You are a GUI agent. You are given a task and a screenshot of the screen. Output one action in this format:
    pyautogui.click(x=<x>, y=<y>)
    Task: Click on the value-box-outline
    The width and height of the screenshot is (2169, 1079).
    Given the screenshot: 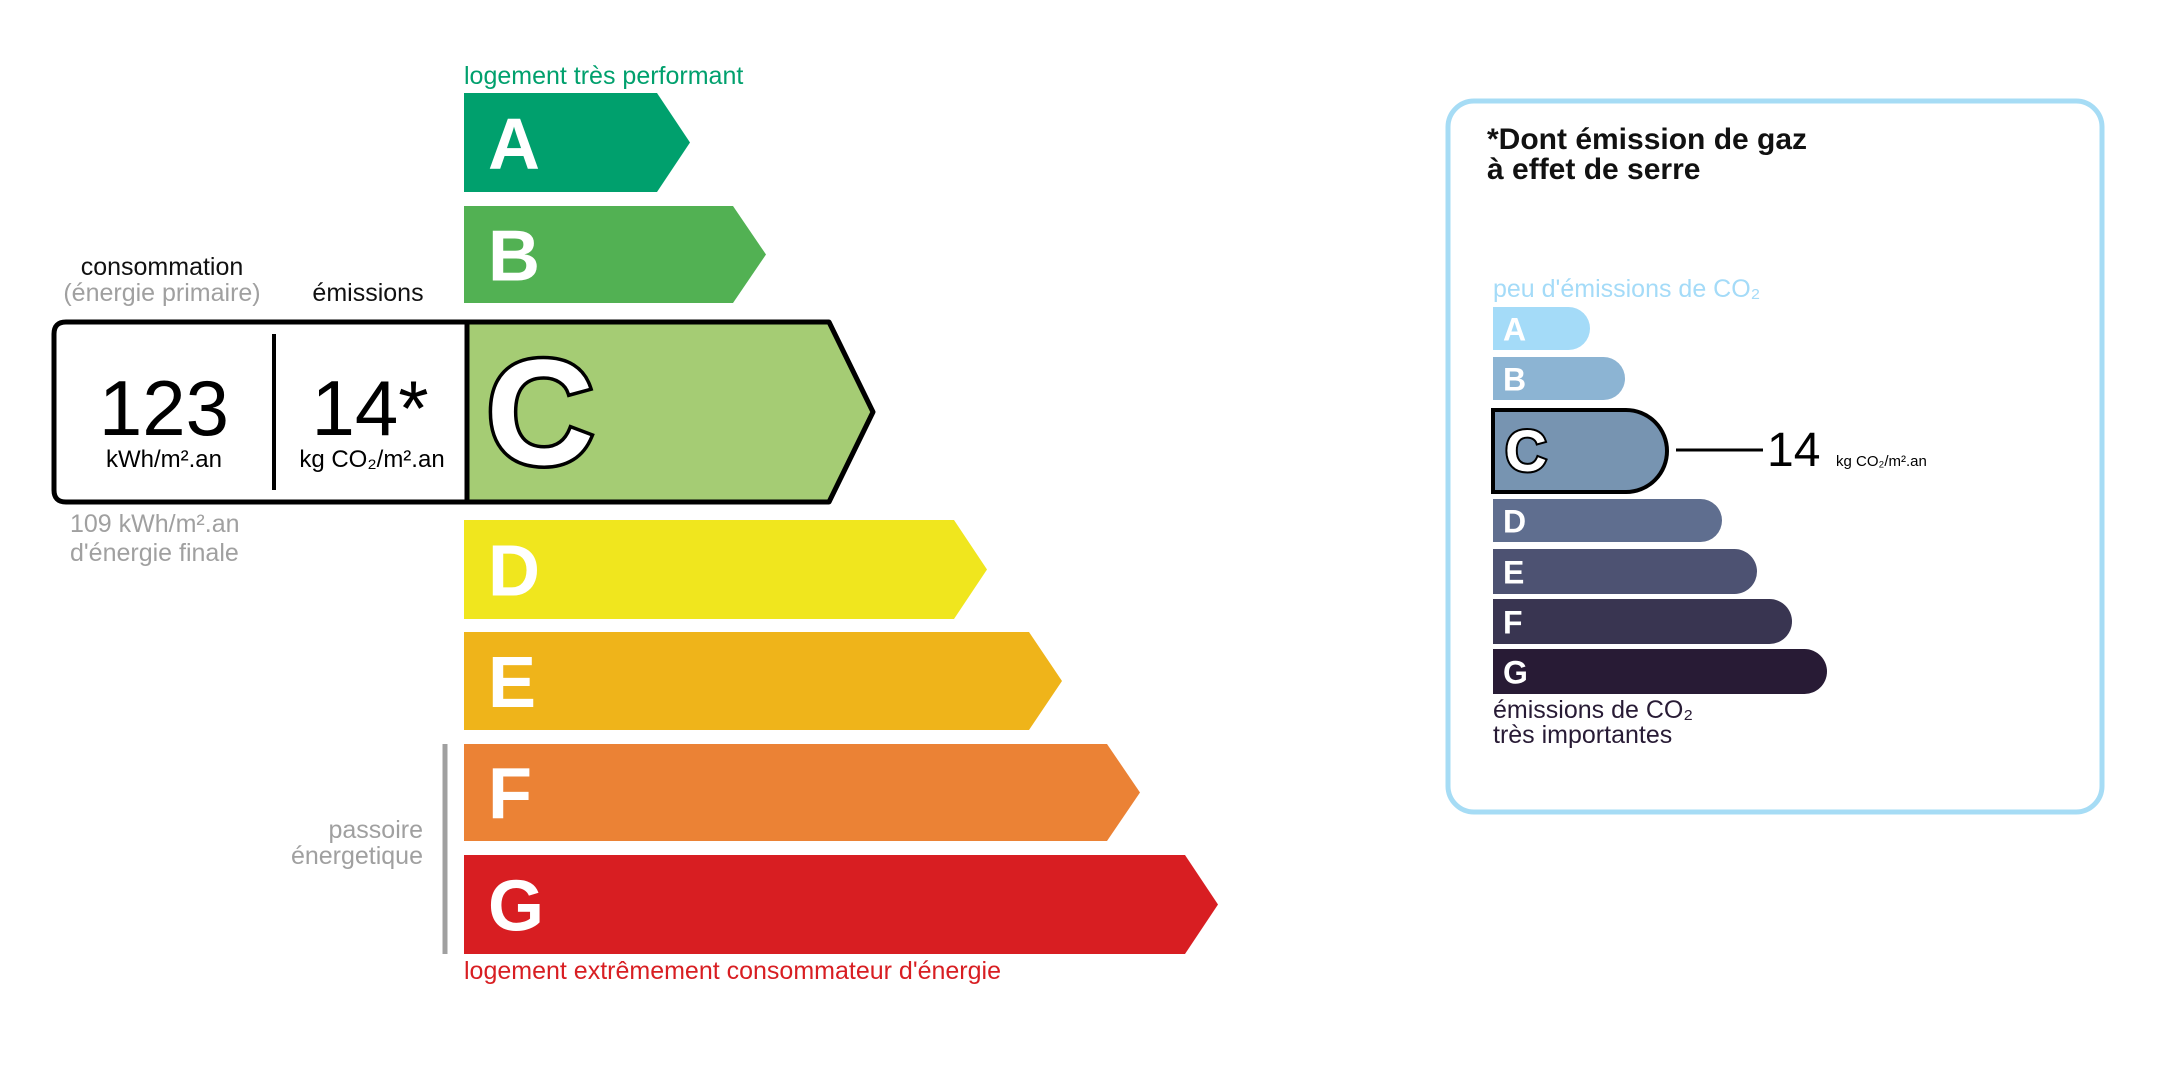 What is the action you would take?
    pyautogui.click(x=260, y=412)
    